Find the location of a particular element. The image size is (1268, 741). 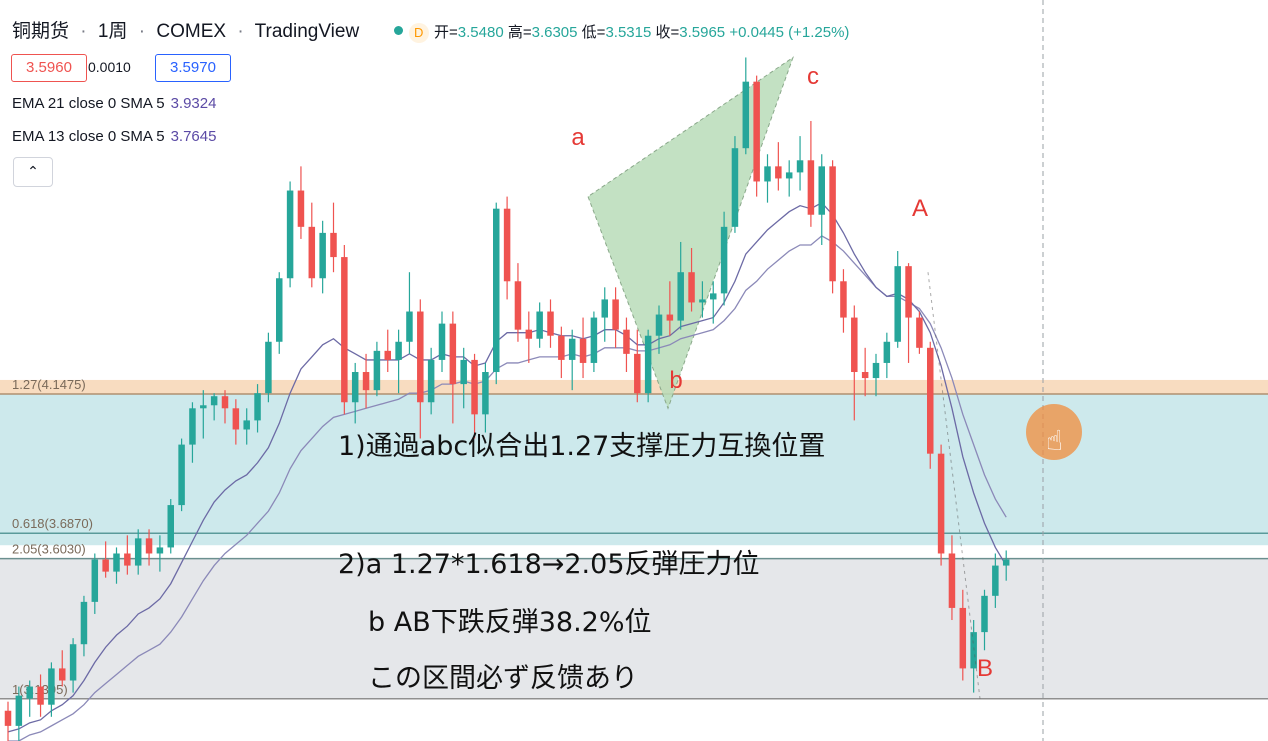

fib-level-label: 0.618(3.6870) is located at coordinates (52, 523).